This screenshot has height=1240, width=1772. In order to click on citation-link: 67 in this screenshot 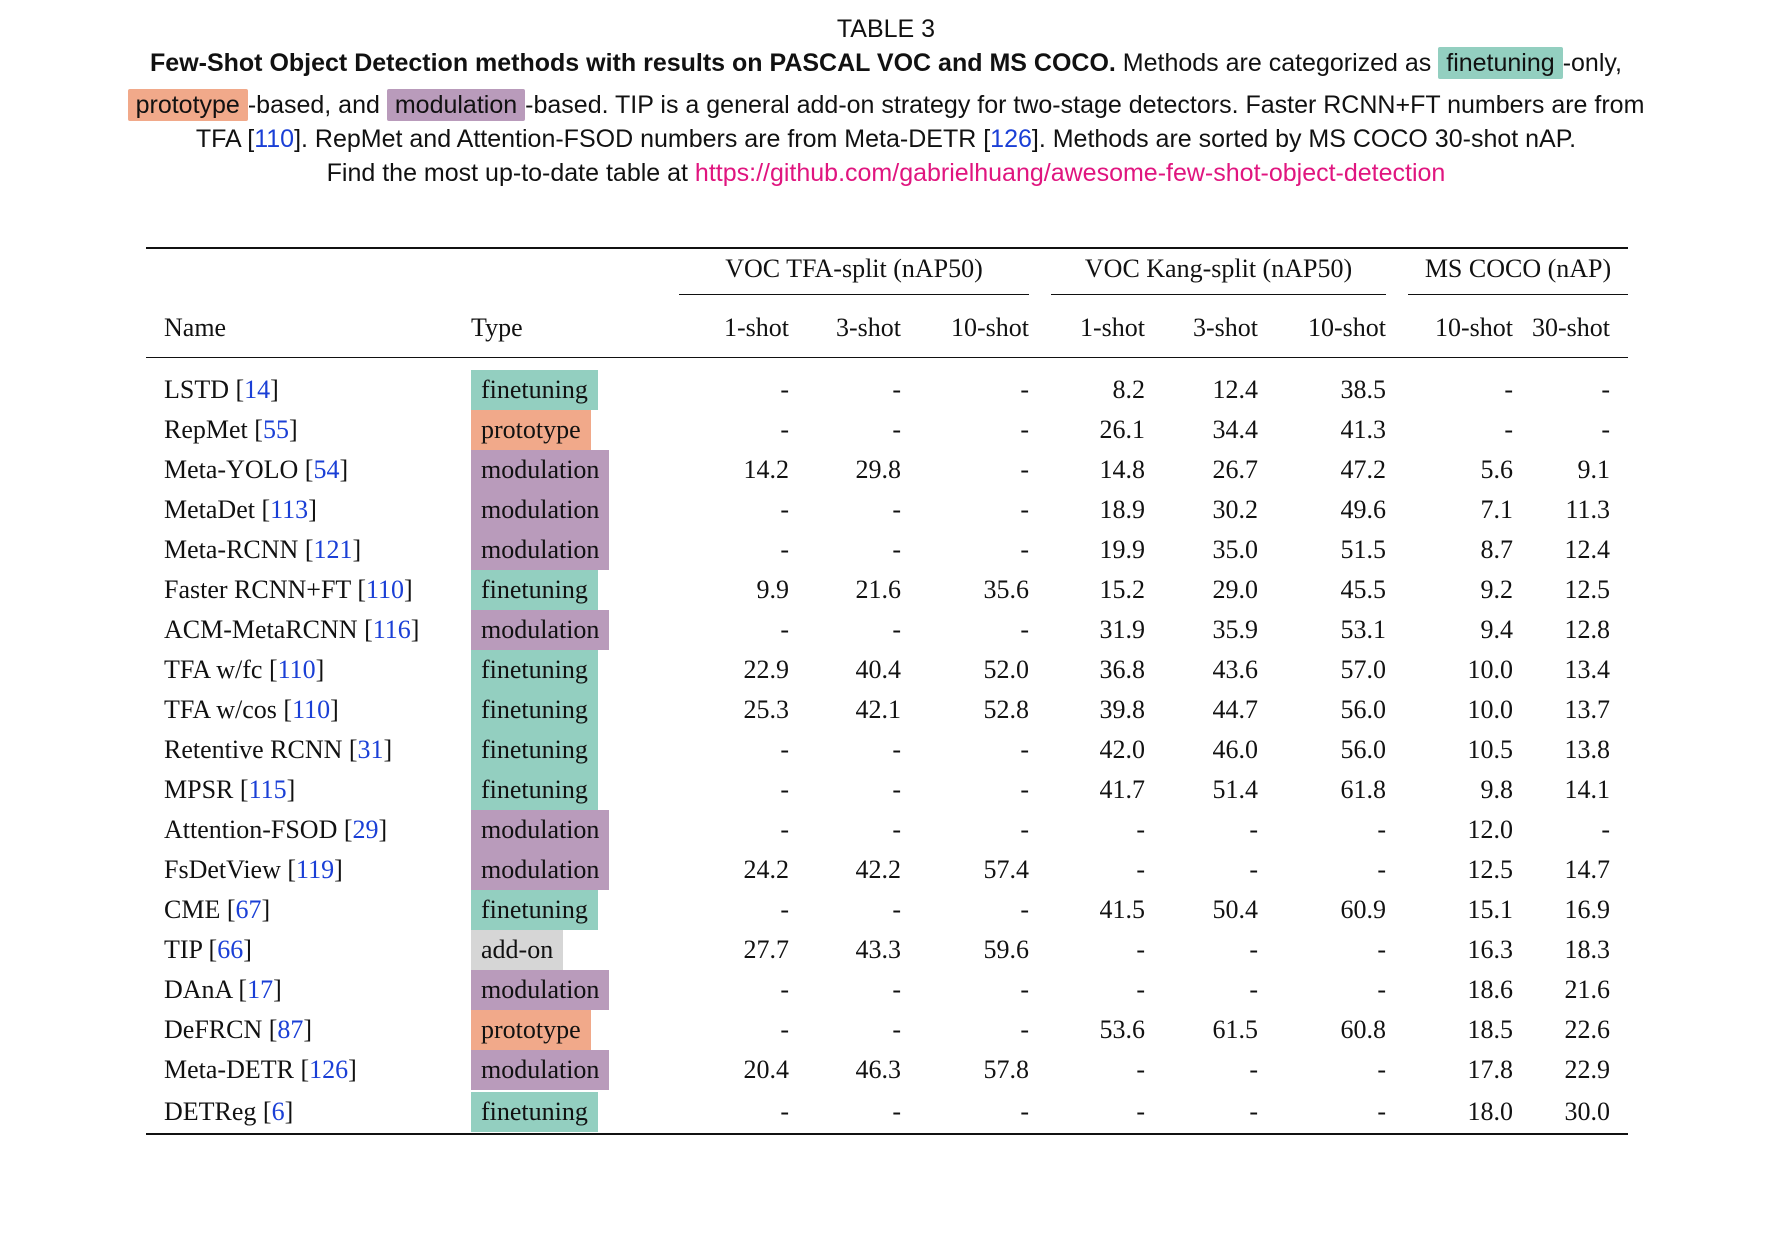, I will do `click(248, 909)`.